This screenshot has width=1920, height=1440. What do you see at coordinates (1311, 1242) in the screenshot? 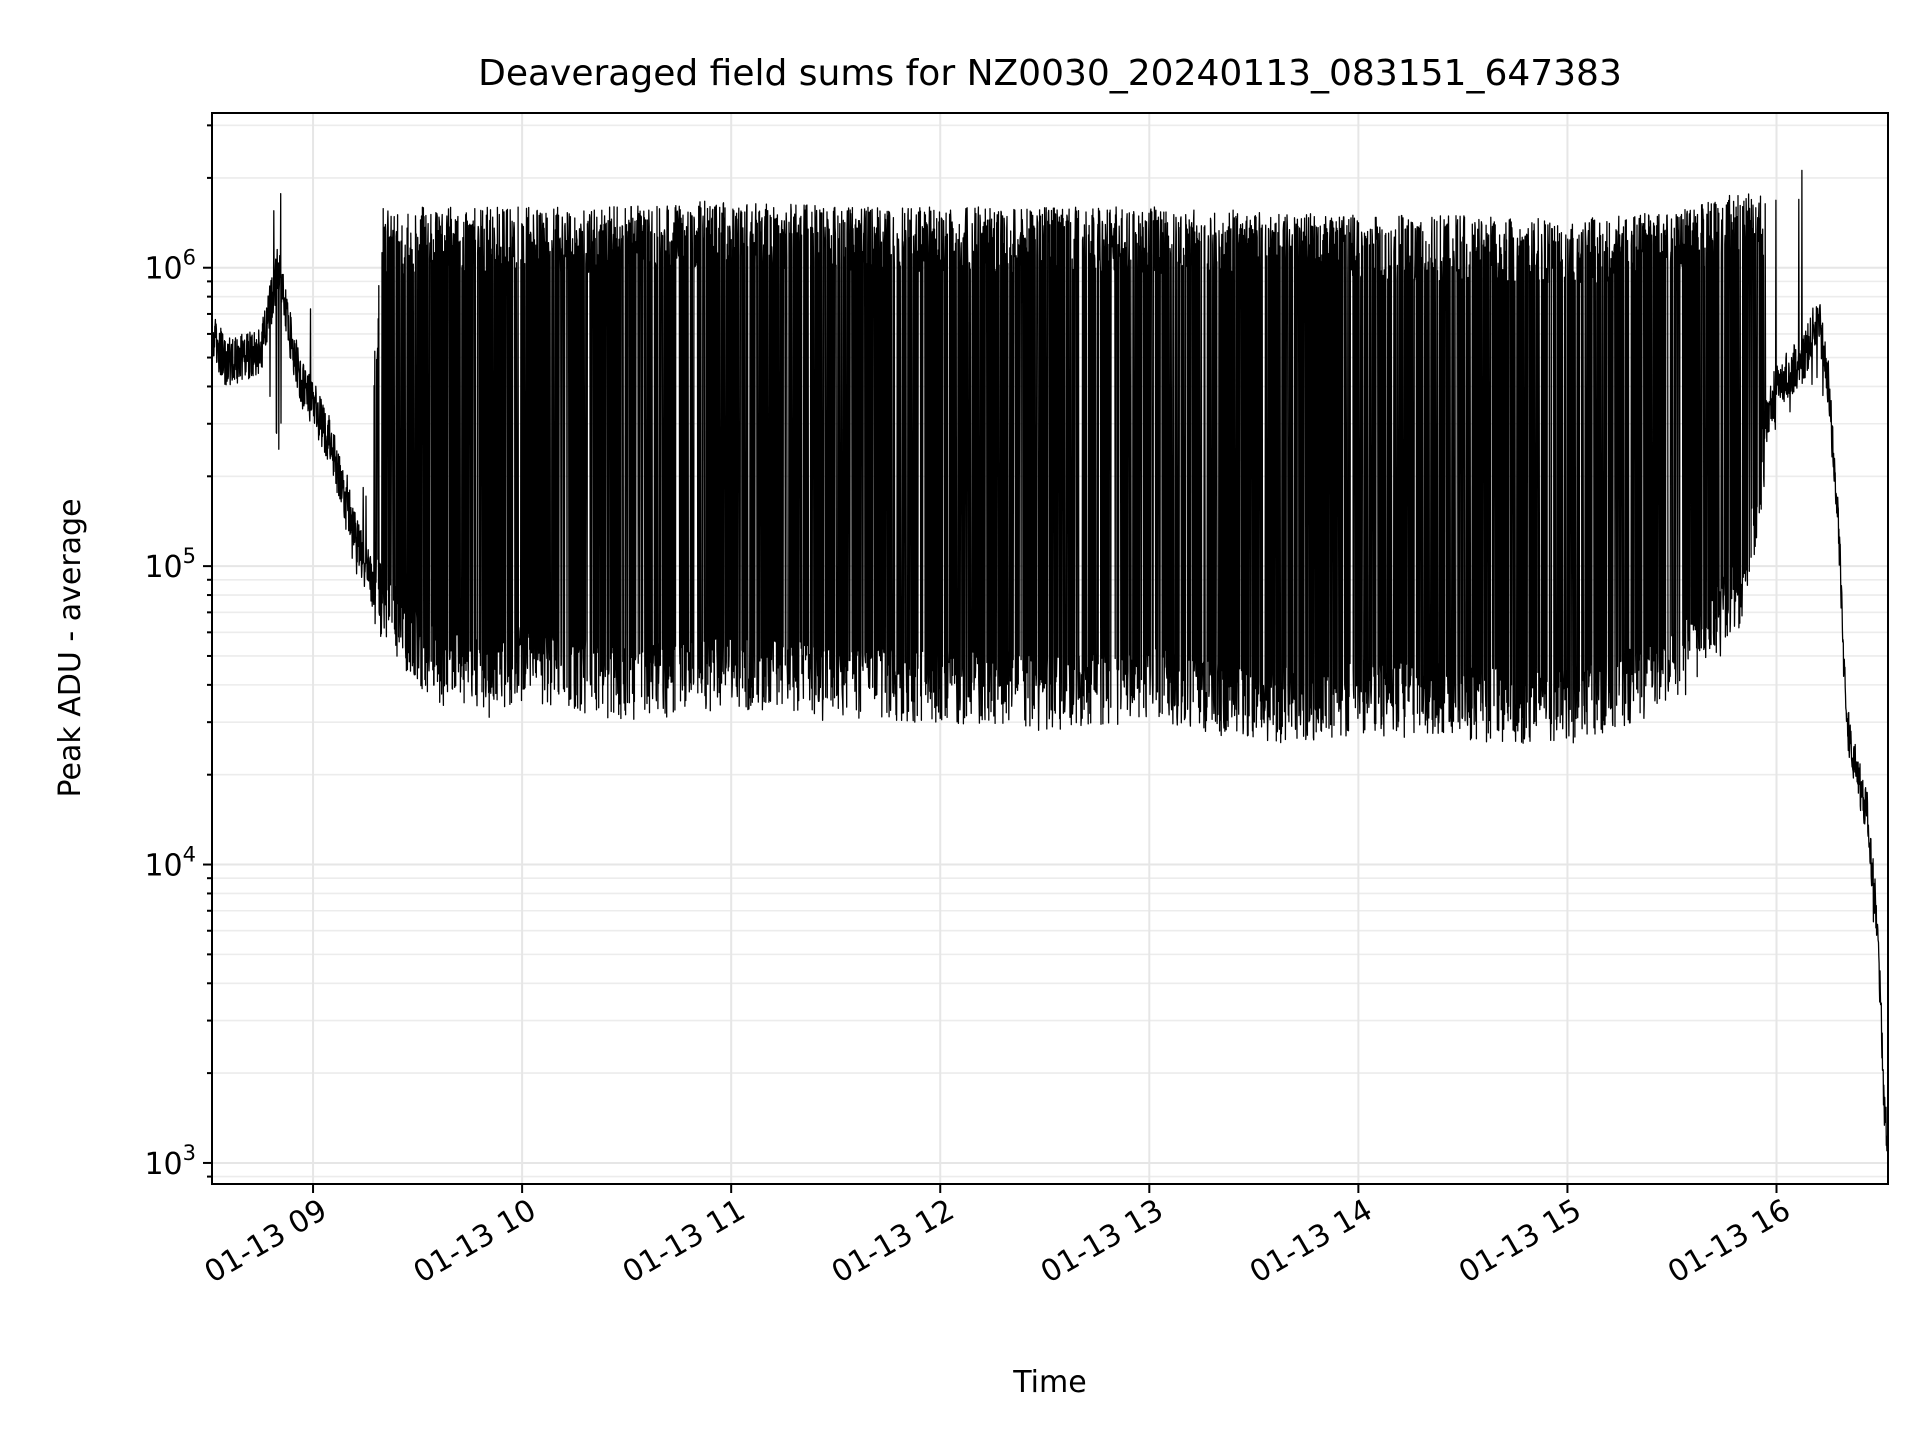
I see `x-tick-label: 01-13 14` at bounding box center [1311, 1242].